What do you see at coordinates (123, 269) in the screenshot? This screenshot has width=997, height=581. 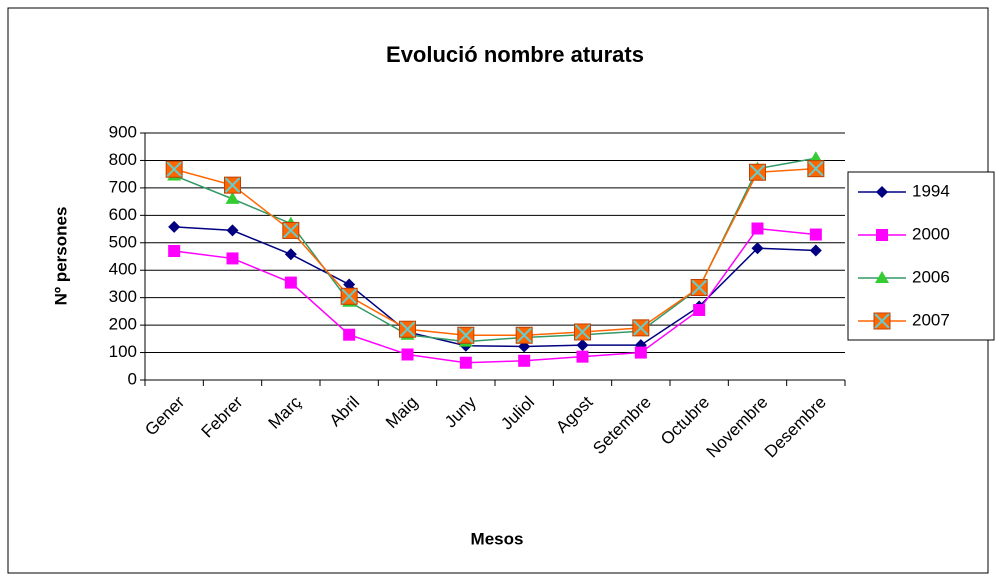 I see `y-tick-label: 400` at bounding box center [123, 269].